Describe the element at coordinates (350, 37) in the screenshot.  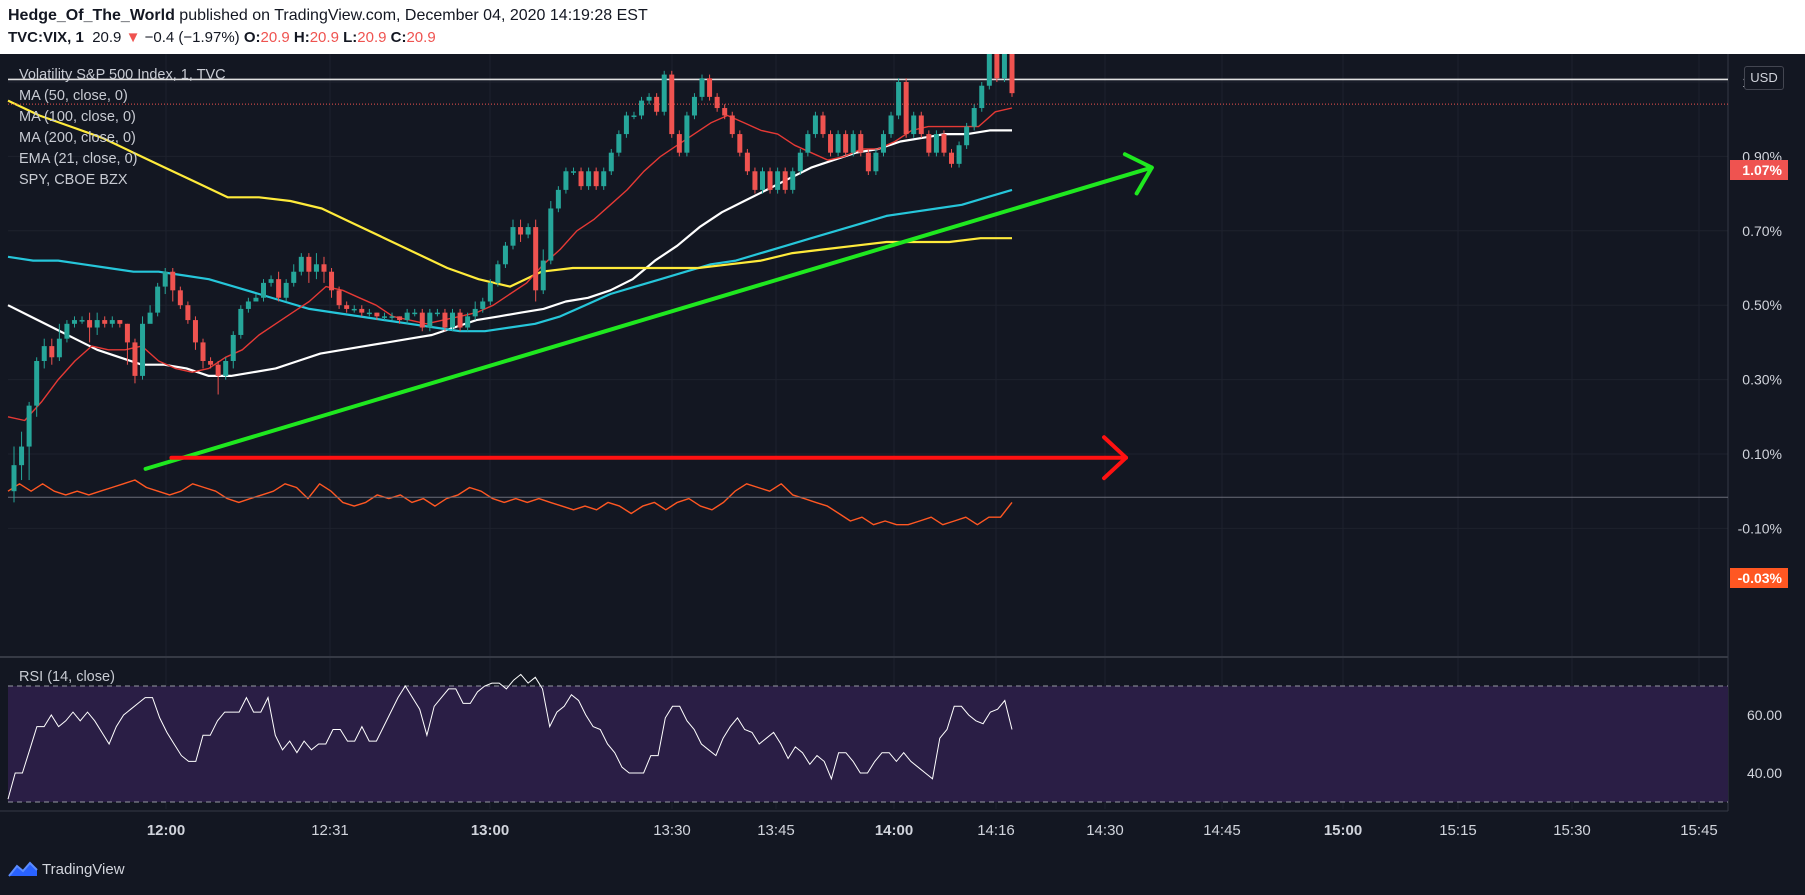
I see `low-label: L:` at that location.